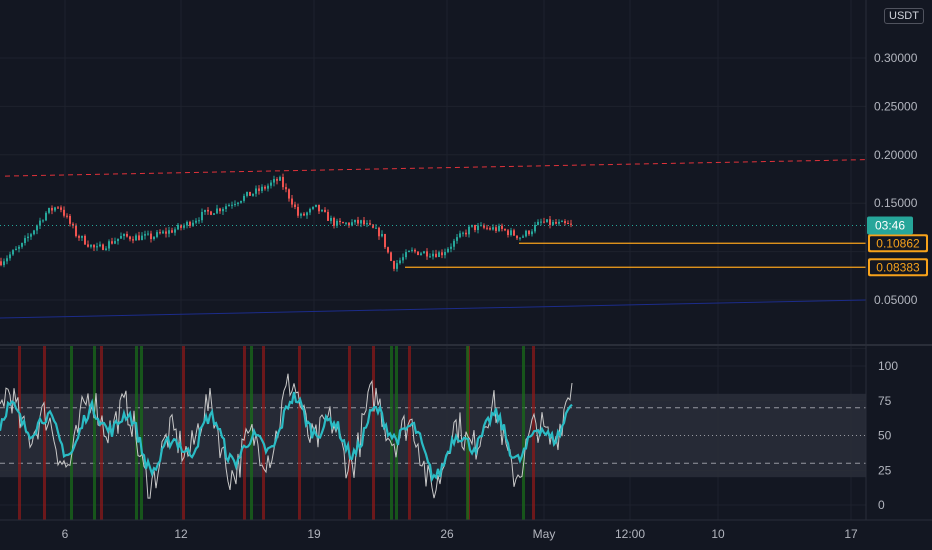 The height and width of the screenshot is (550, 932). I want to click on price-tick-label: 0.15000, so click(896, 203).